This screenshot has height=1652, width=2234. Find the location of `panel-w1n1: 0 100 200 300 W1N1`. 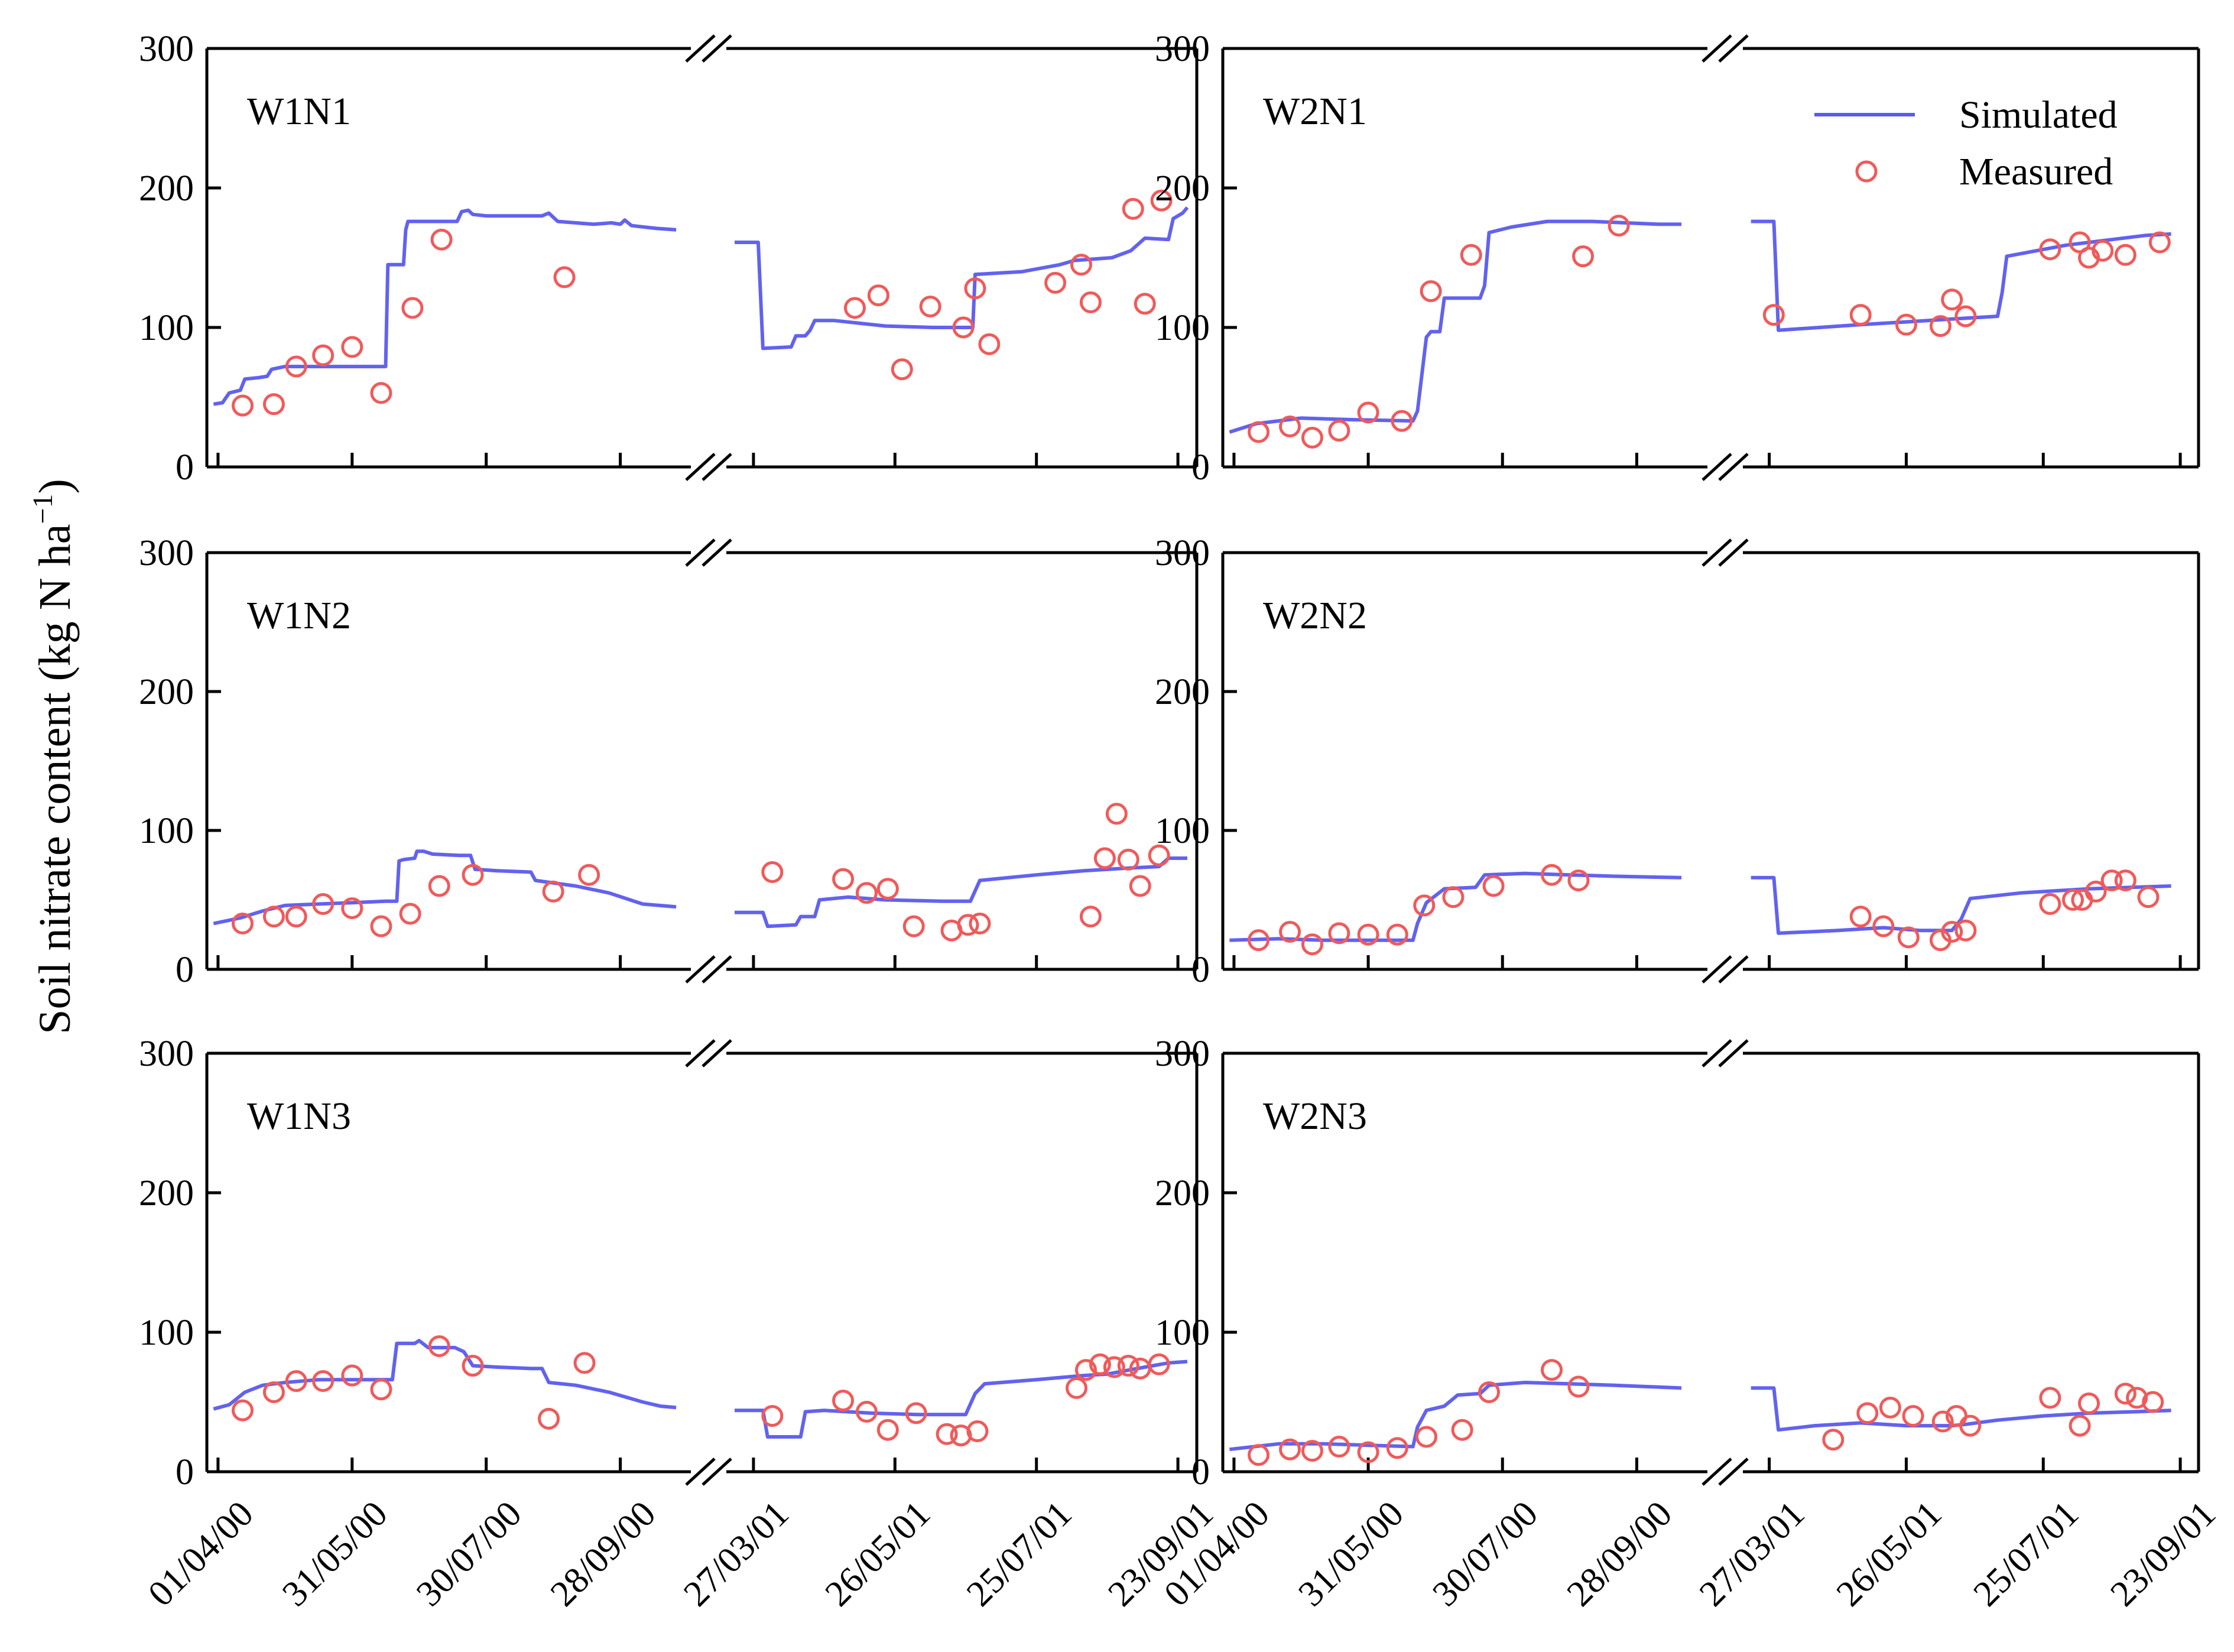

panel-w1n1: 0 100 200 300 W1N1 is located at coordinates (669, 258).